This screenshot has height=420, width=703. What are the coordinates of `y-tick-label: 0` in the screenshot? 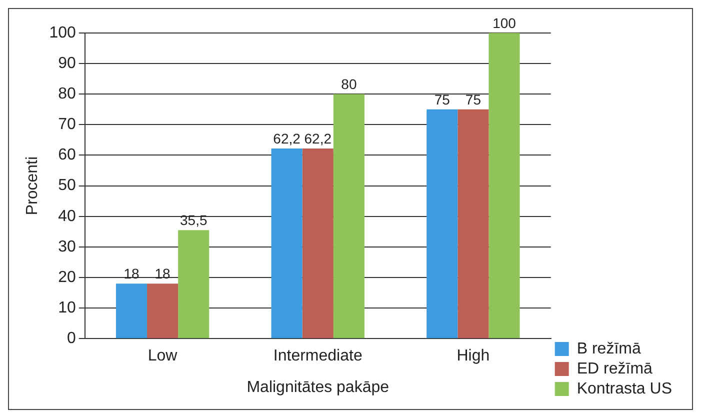 It's located at (71, 339).